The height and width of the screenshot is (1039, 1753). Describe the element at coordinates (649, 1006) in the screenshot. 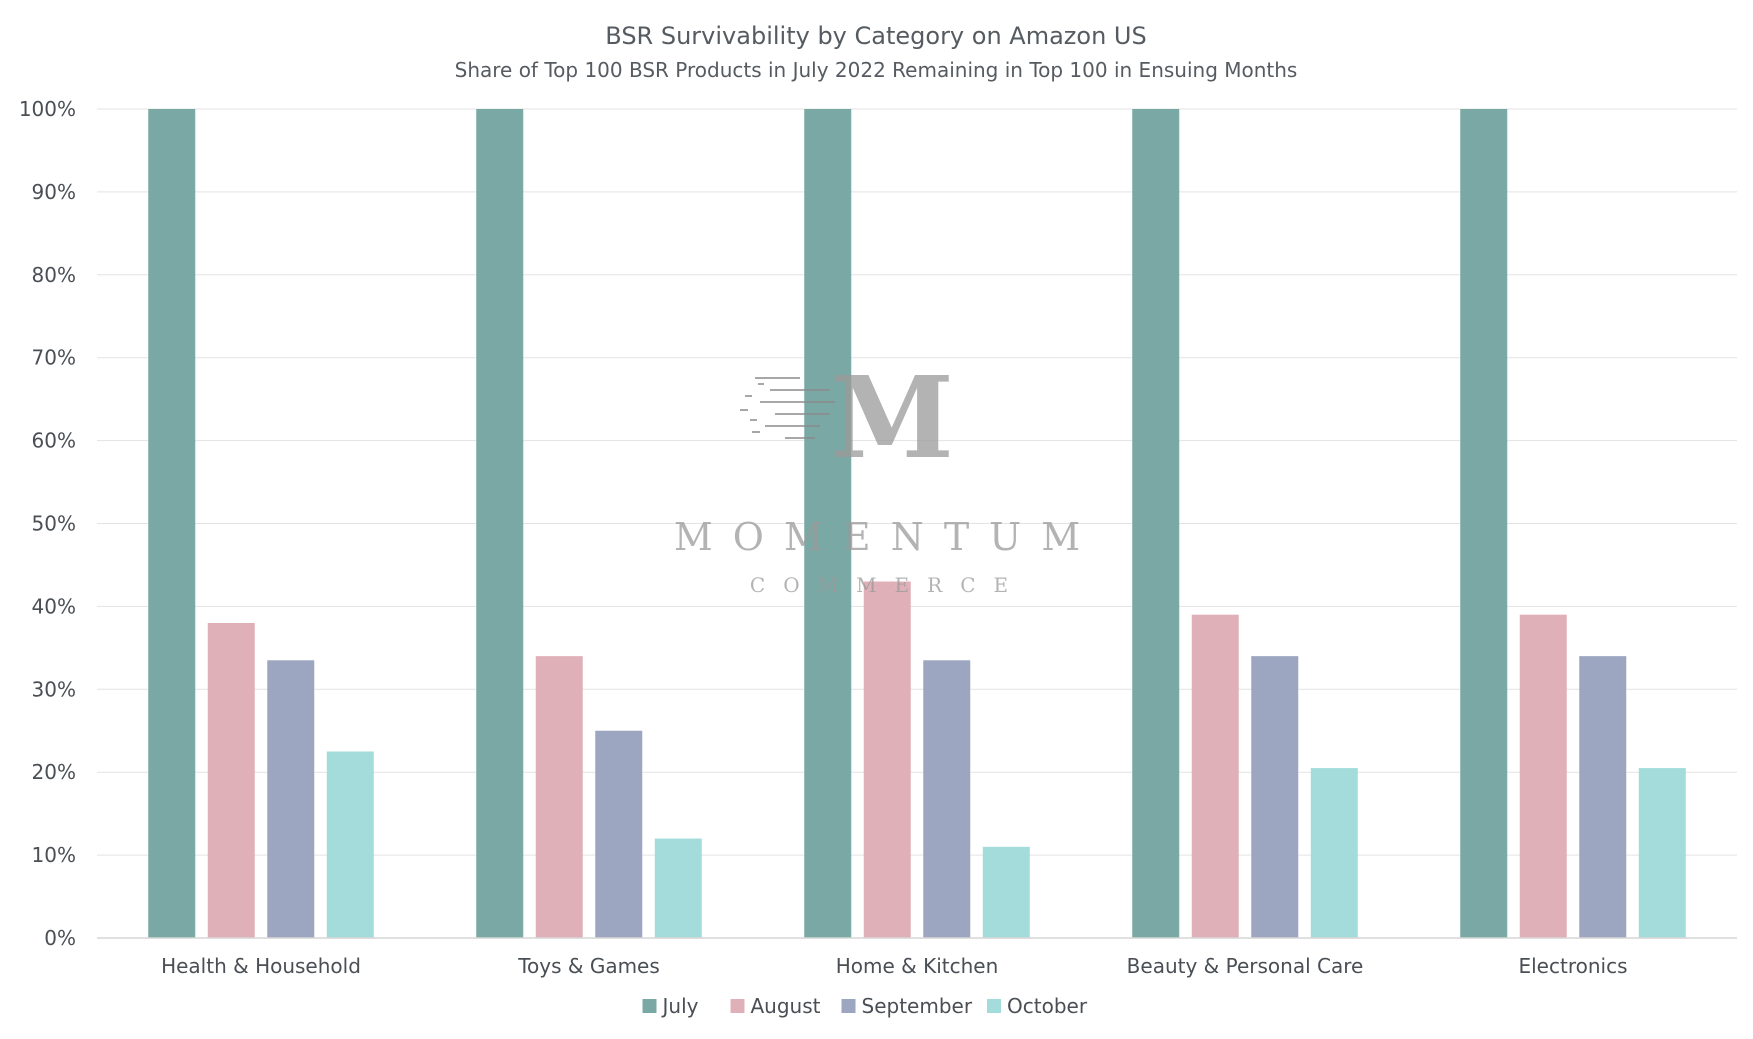

I see `legend-swatch-july` at that location.